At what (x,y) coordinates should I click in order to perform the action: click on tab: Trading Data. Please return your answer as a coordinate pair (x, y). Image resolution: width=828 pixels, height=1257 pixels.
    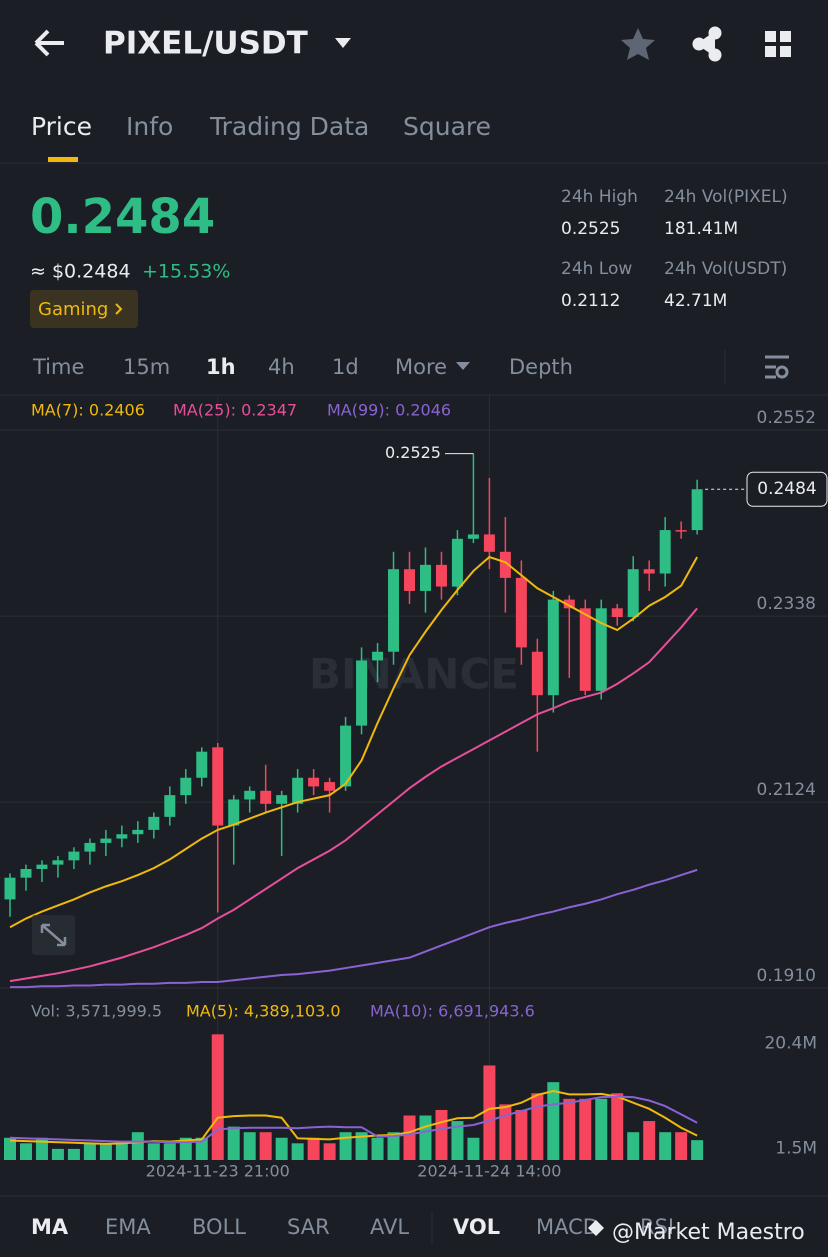
    Looking at the image, I should click on (289, 126).